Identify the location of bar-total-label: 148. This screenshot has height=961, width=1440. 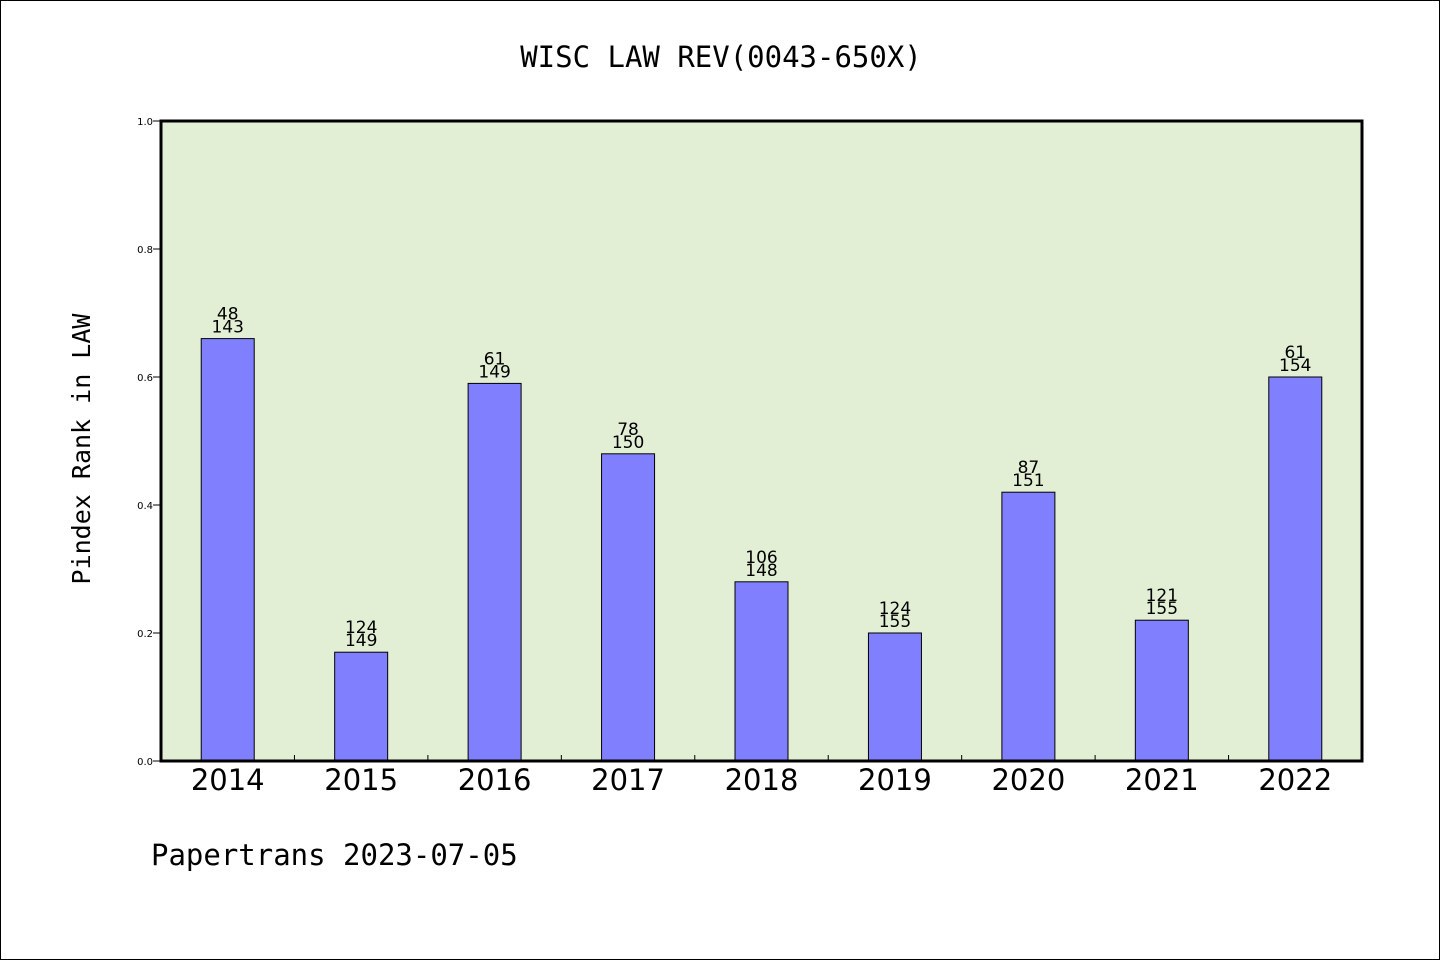
(761, 571).